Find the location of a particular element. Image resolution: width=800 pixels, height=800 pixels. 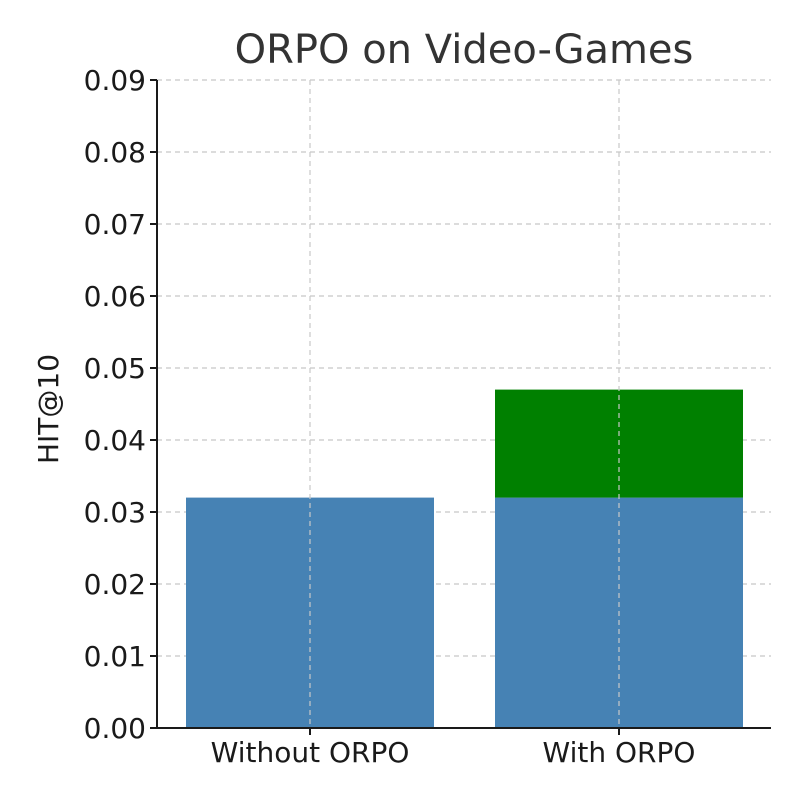

x-tick-label: With ORPO is located at coordinates (619, 752).